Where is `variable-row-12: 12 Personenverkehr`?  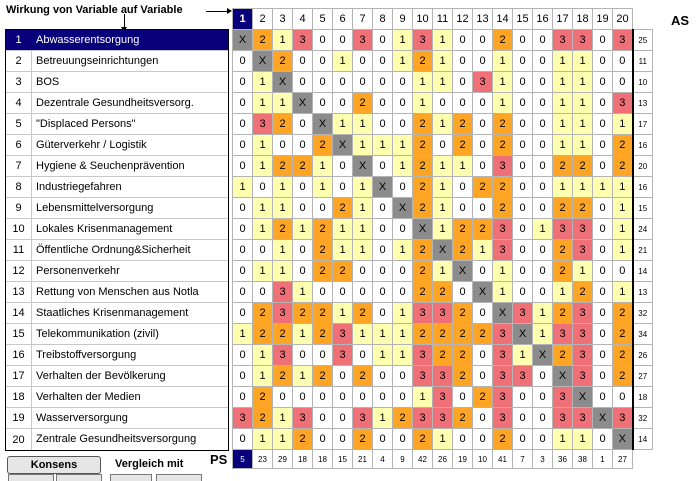
variable-row-12: 12 Personenverkehr is located at coordinates (117, 271).